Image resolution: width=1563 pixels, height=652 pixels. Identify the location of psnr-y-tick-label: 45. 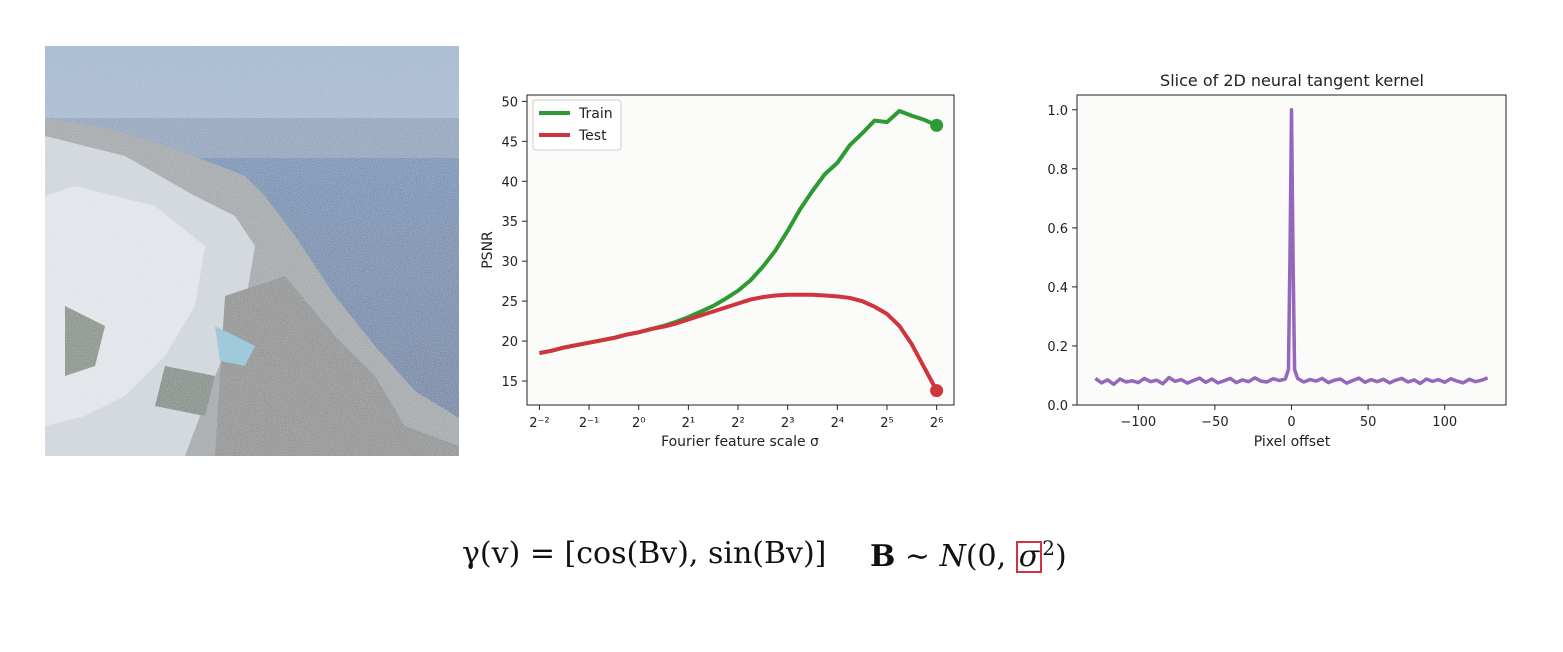
(509, 142).